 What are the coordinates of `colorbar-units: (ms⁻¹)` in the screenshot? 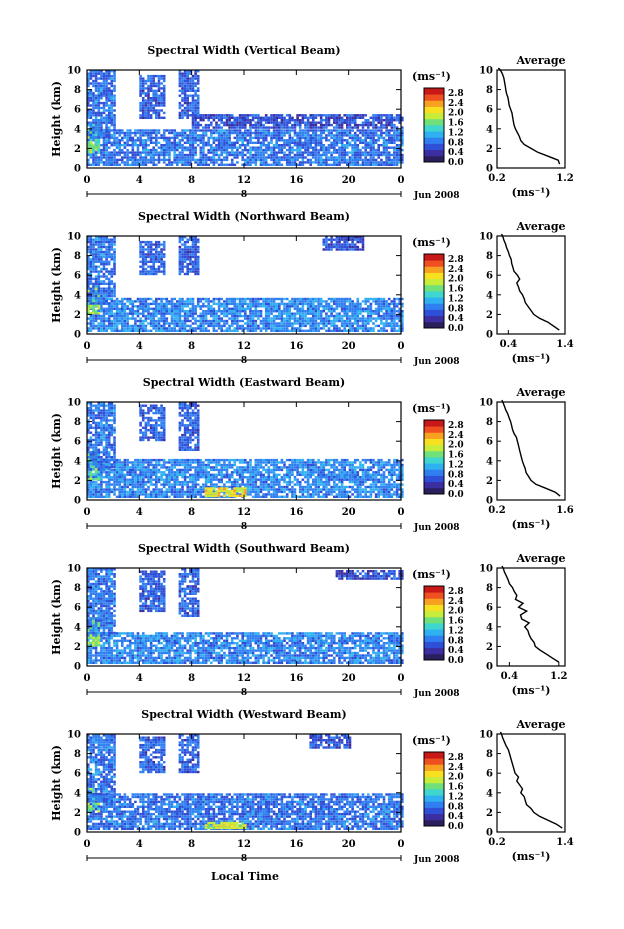 It's located at (431, 242).